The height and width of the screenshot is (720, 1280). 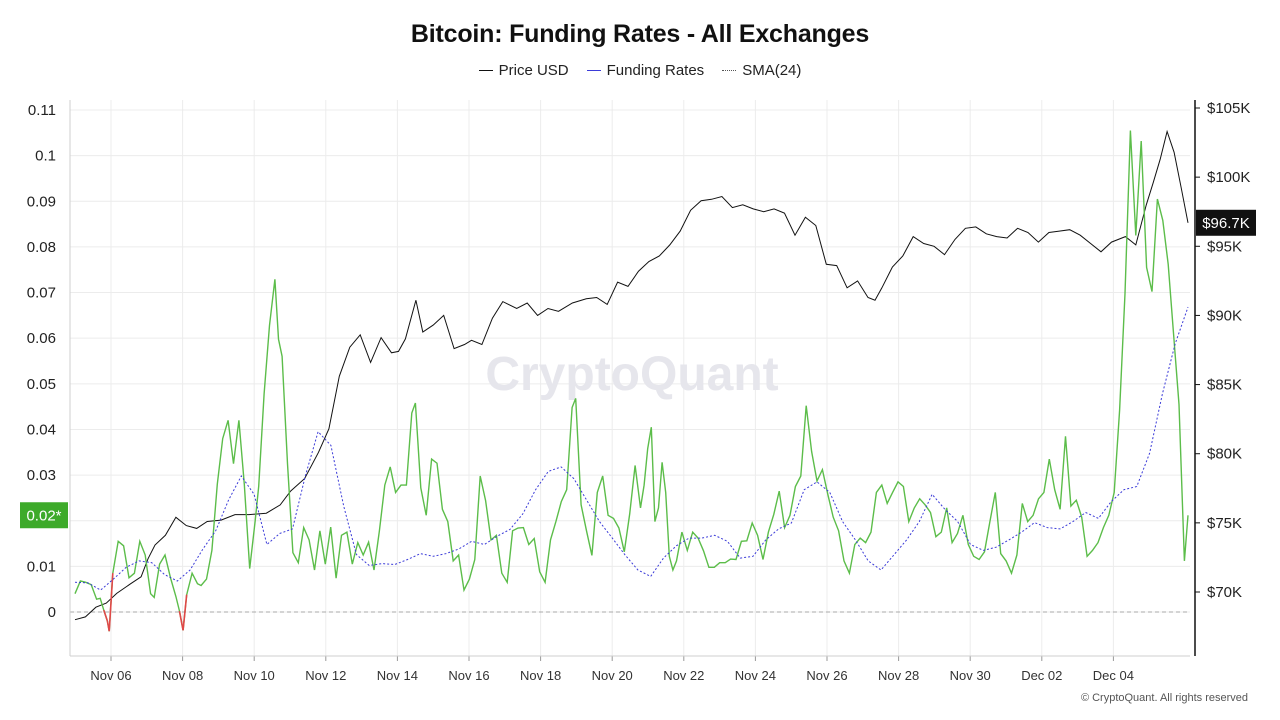 I want to click on current-price-badge, so click(x=1226, y=222).